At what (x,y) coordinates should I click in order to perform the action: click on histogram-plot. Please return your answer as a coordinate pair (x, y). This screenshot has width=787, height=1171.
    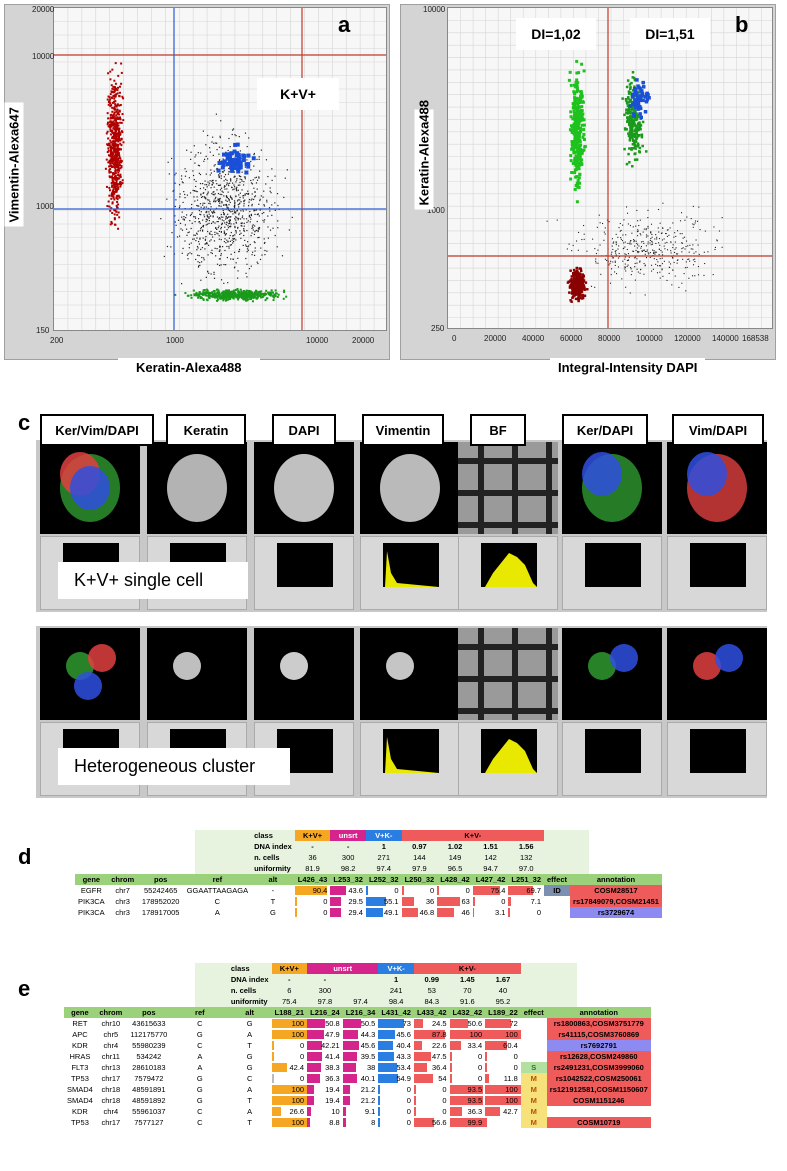
    Looking at the image, I should click on (718, 565).